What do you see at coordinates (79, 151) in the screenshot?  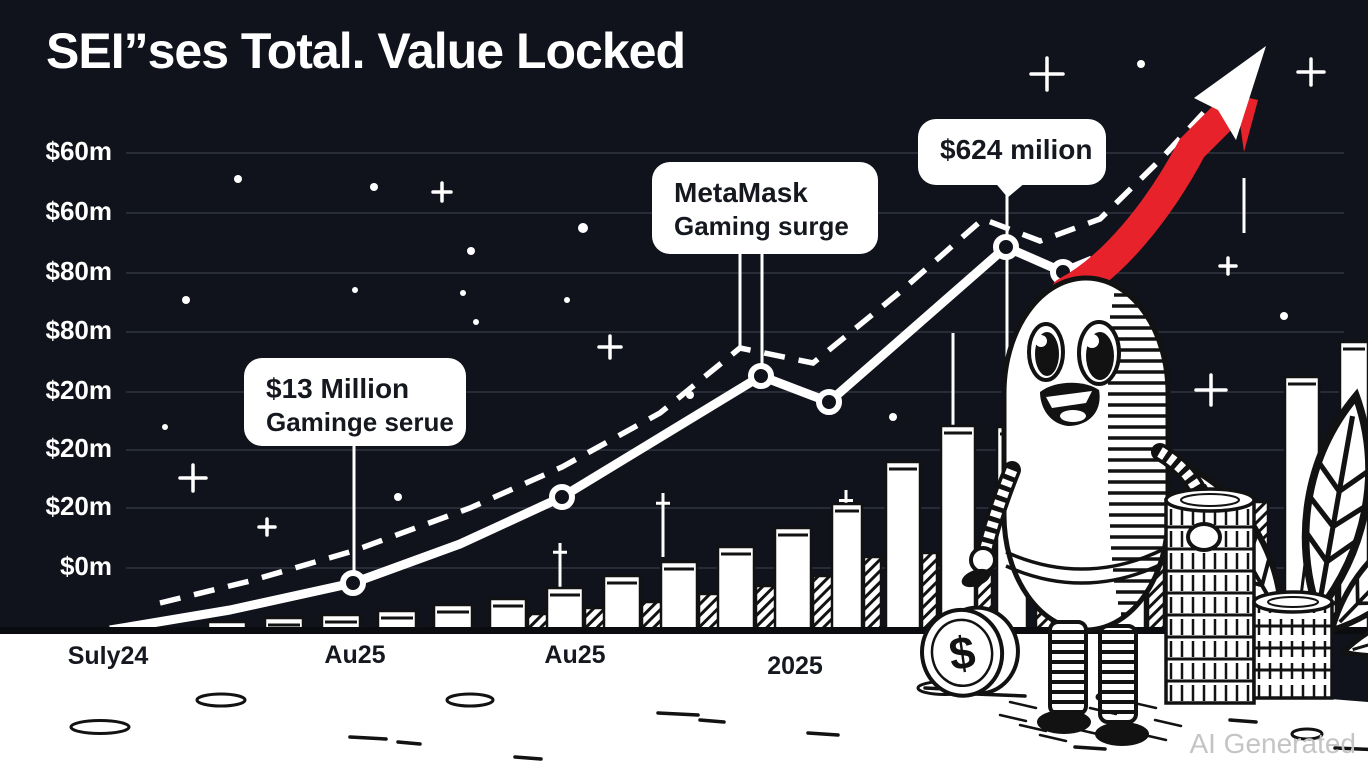 I see `y-axis-tick-label: $60m` at bounding box center [79, 151].